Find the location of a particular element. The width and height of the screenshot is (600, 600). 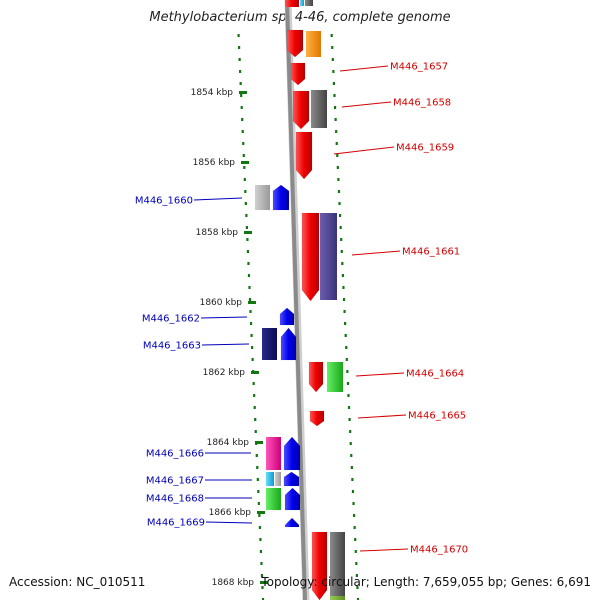

gene-label-minus: M446_1669 is located at coordinates (176, 523).